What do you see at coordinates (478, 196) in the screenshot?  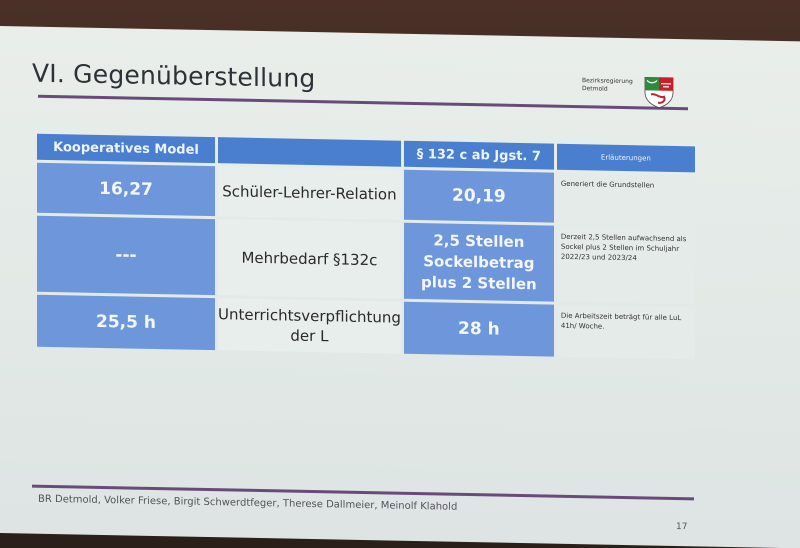 I see `row-1-right-value: 20,19` at bounding box center [478, 196].